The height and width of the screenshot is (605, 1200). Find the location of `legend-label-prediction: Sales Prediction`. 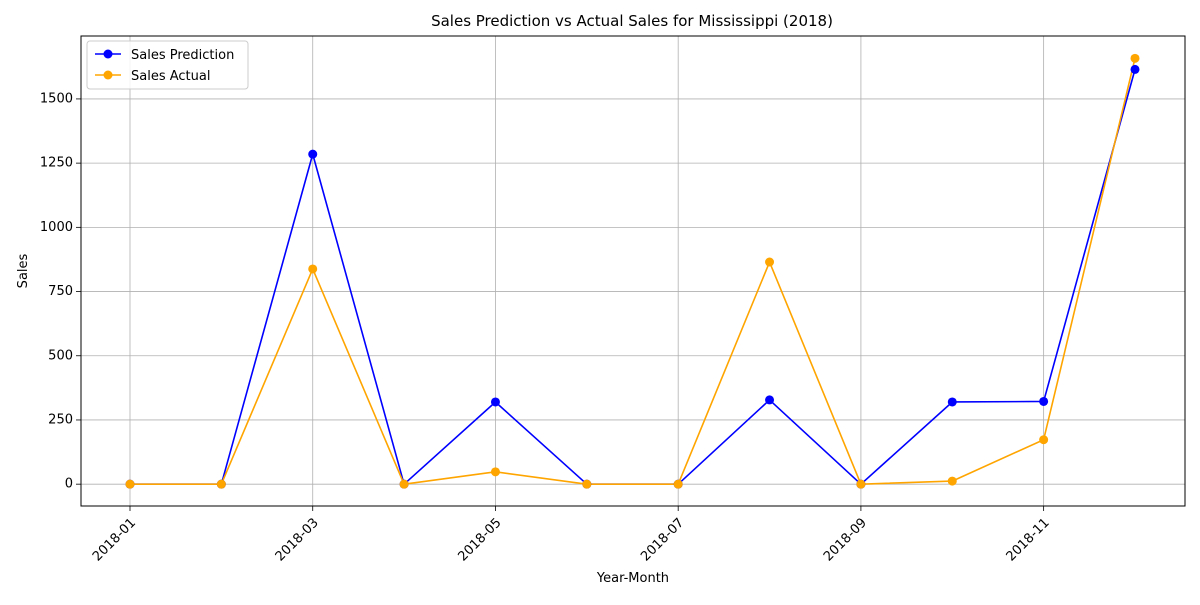

legend-label-prediction: Sales Prediction is located at coordinates (182, 55).